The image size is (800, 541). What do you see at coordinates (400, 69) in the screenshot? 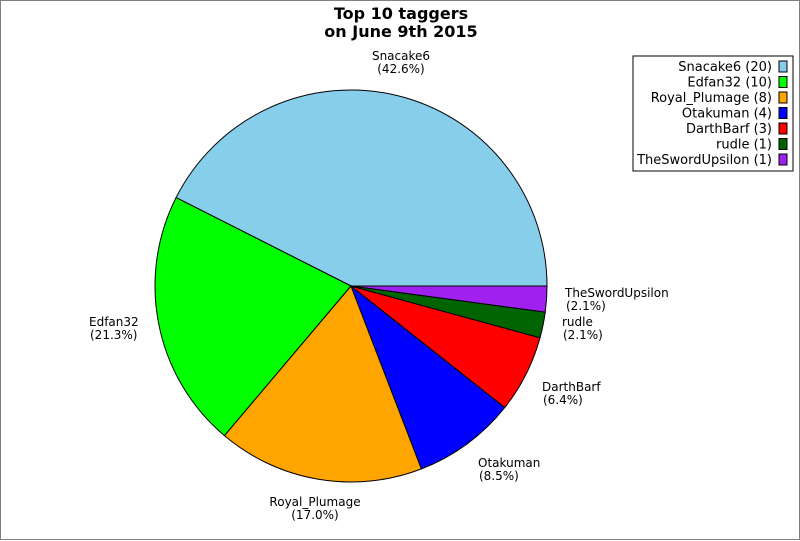
I see `slice-label-percent: (42.6%)` at bounding box center [400, 69].